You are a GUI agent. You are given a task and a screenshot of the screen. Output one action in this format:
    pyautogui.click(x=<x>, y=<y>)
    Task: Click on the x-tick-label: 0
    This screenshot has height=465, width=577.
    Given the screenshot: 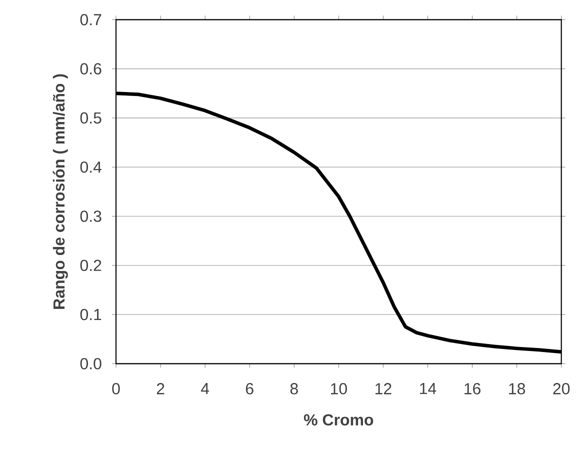 What is the action you would take?
    pyautogui.click(x=116, y=388)
    